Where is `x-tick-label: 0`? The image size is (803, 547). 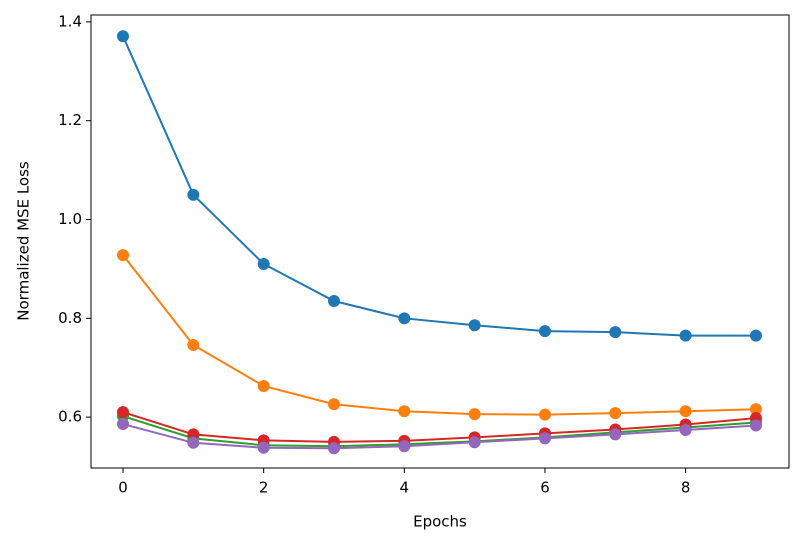
x-tick-label: 0 is located at coordinates (123, 488).